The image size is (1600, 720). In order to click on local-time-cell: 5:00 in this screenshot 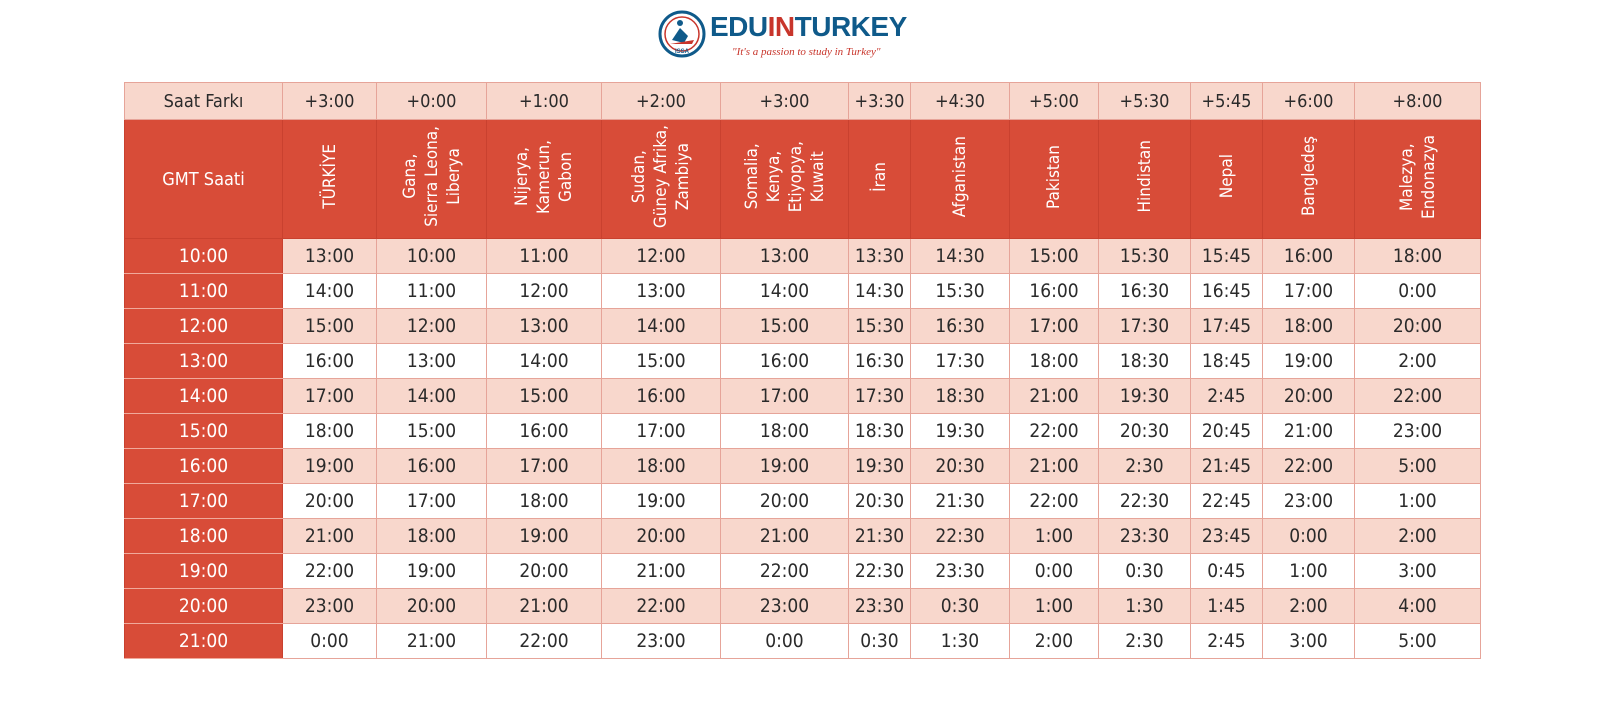, I will do `click(1417, 641)`.